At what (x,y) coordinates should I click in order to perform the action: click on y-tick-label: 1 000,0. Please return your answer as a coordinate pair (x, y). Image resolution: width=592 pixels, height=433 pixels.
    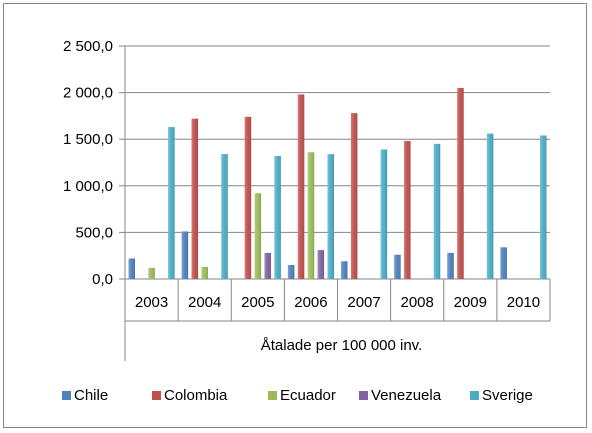
    Looking at the image, I should click on (88, 186).